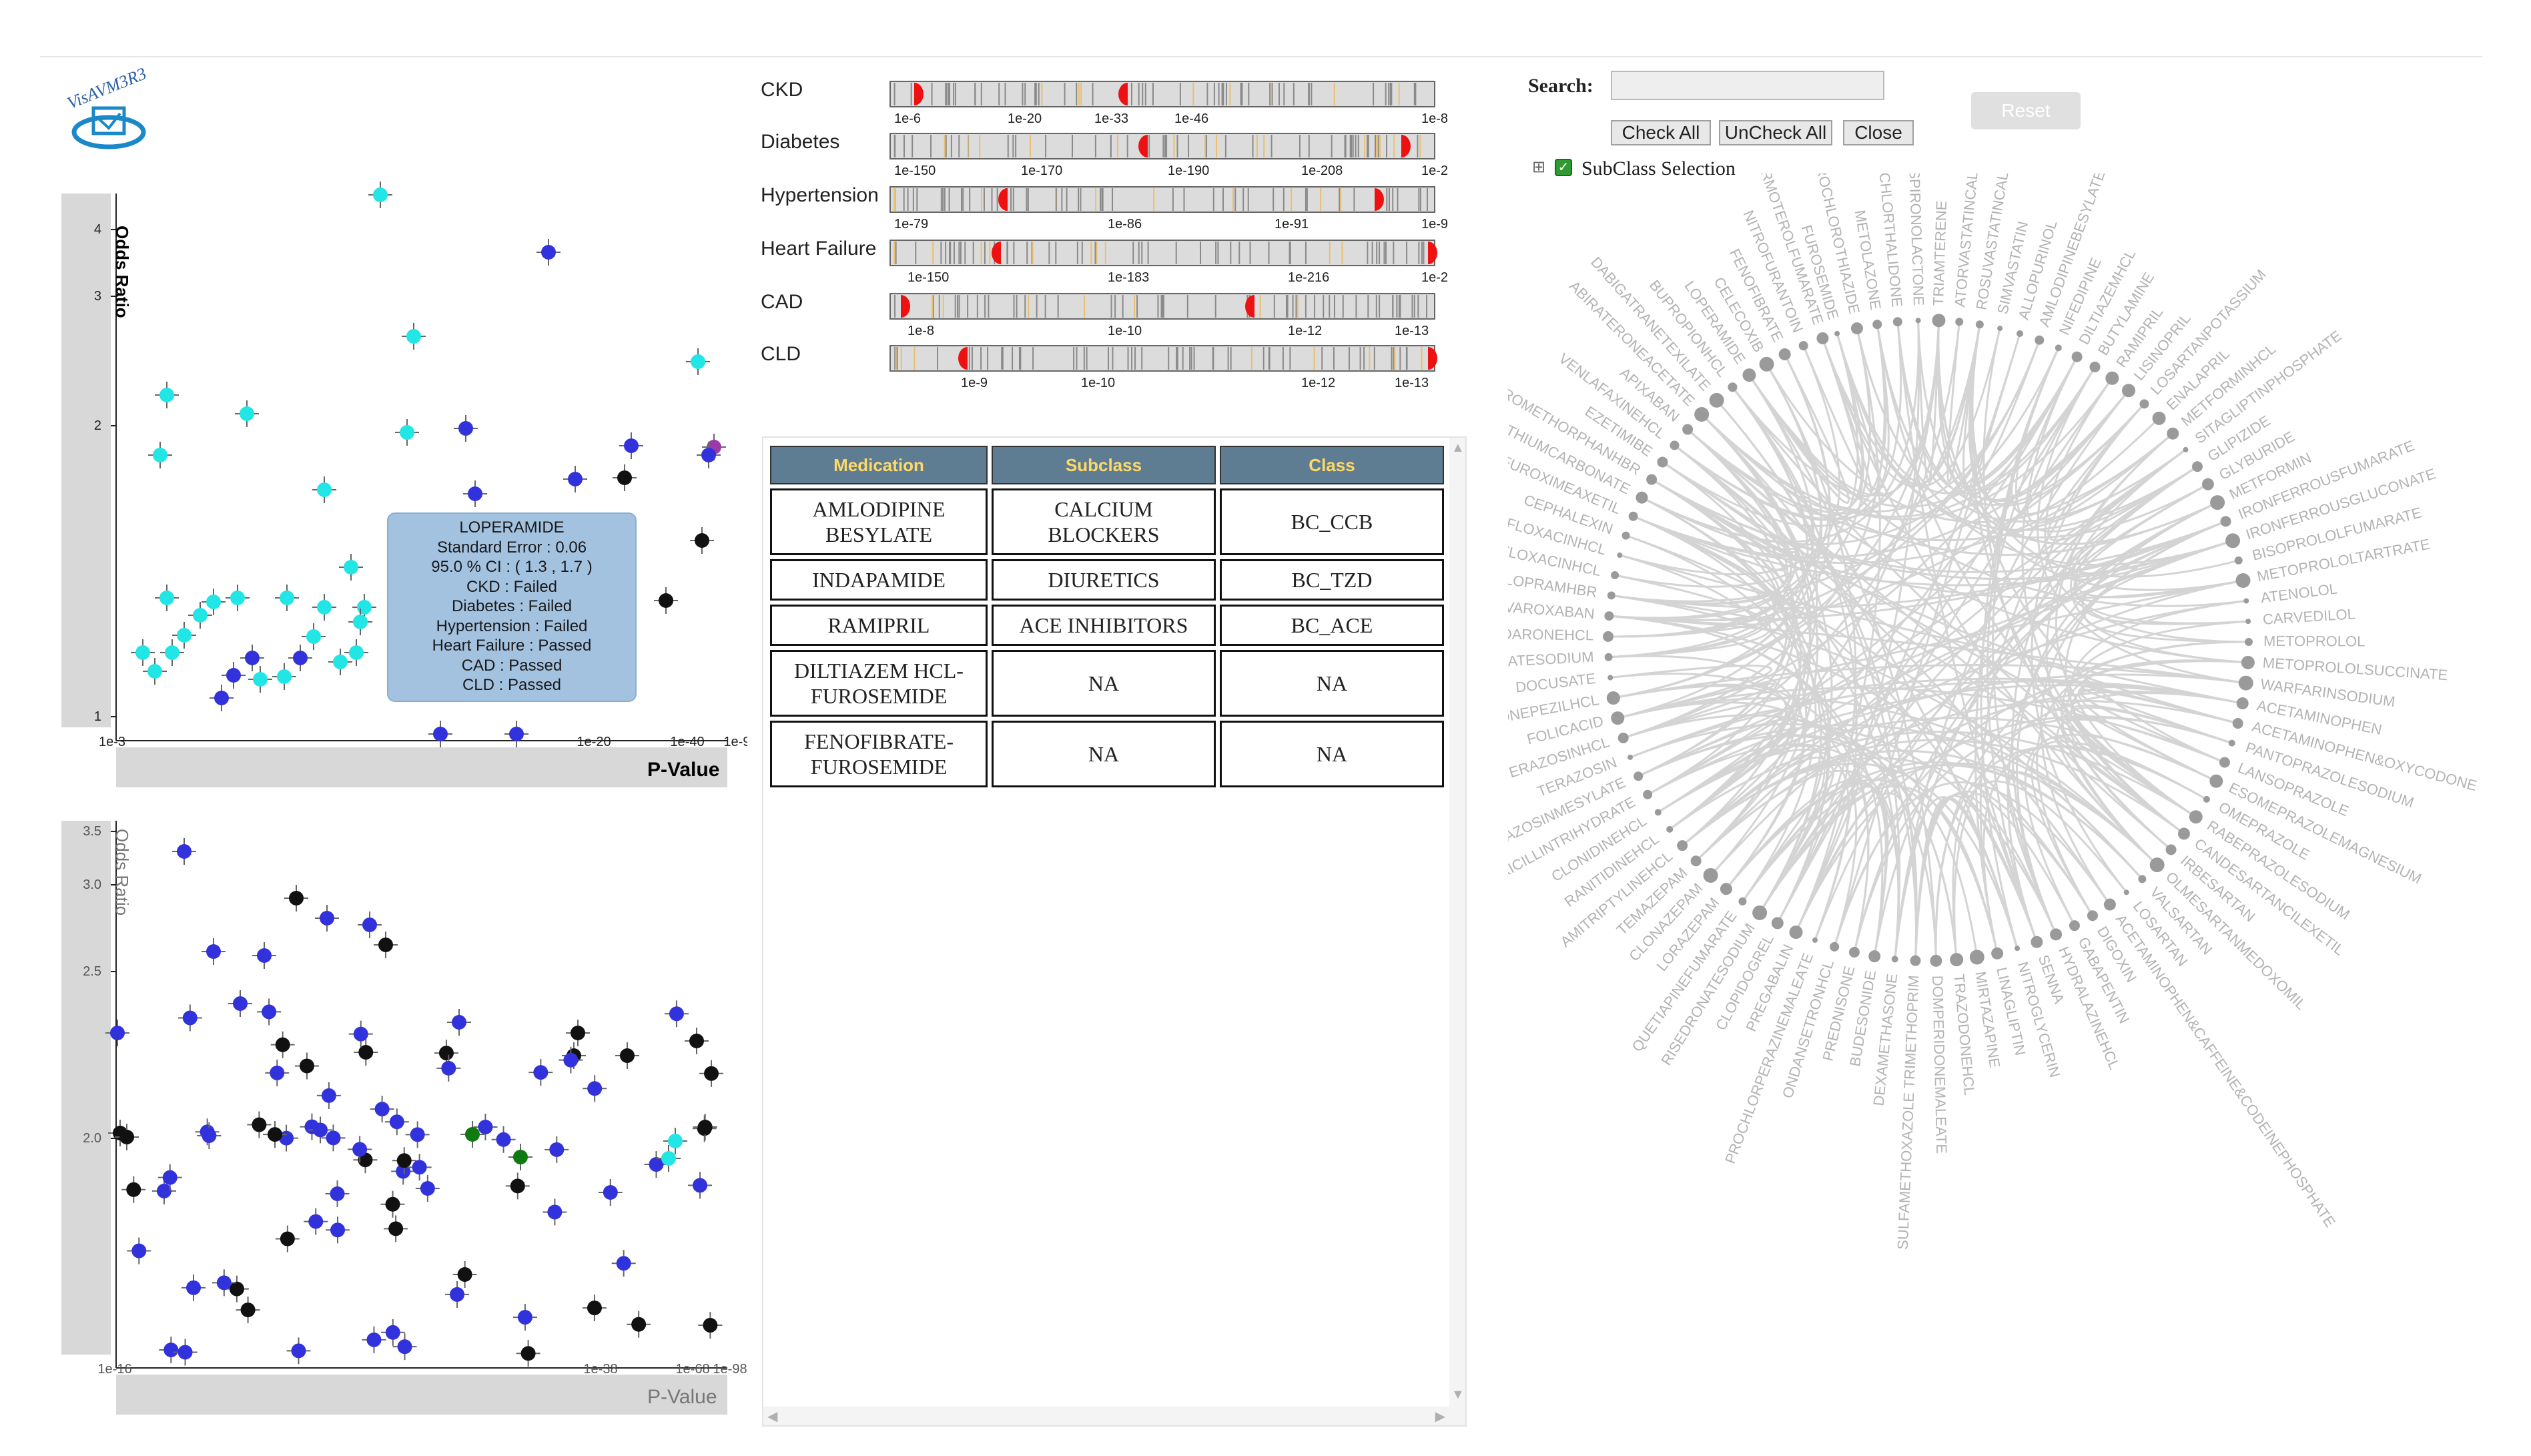 The height and width of the screenshot is (1456, 2531). I want to click on tree-expand-icon: ⊞, so click(1539, 167).